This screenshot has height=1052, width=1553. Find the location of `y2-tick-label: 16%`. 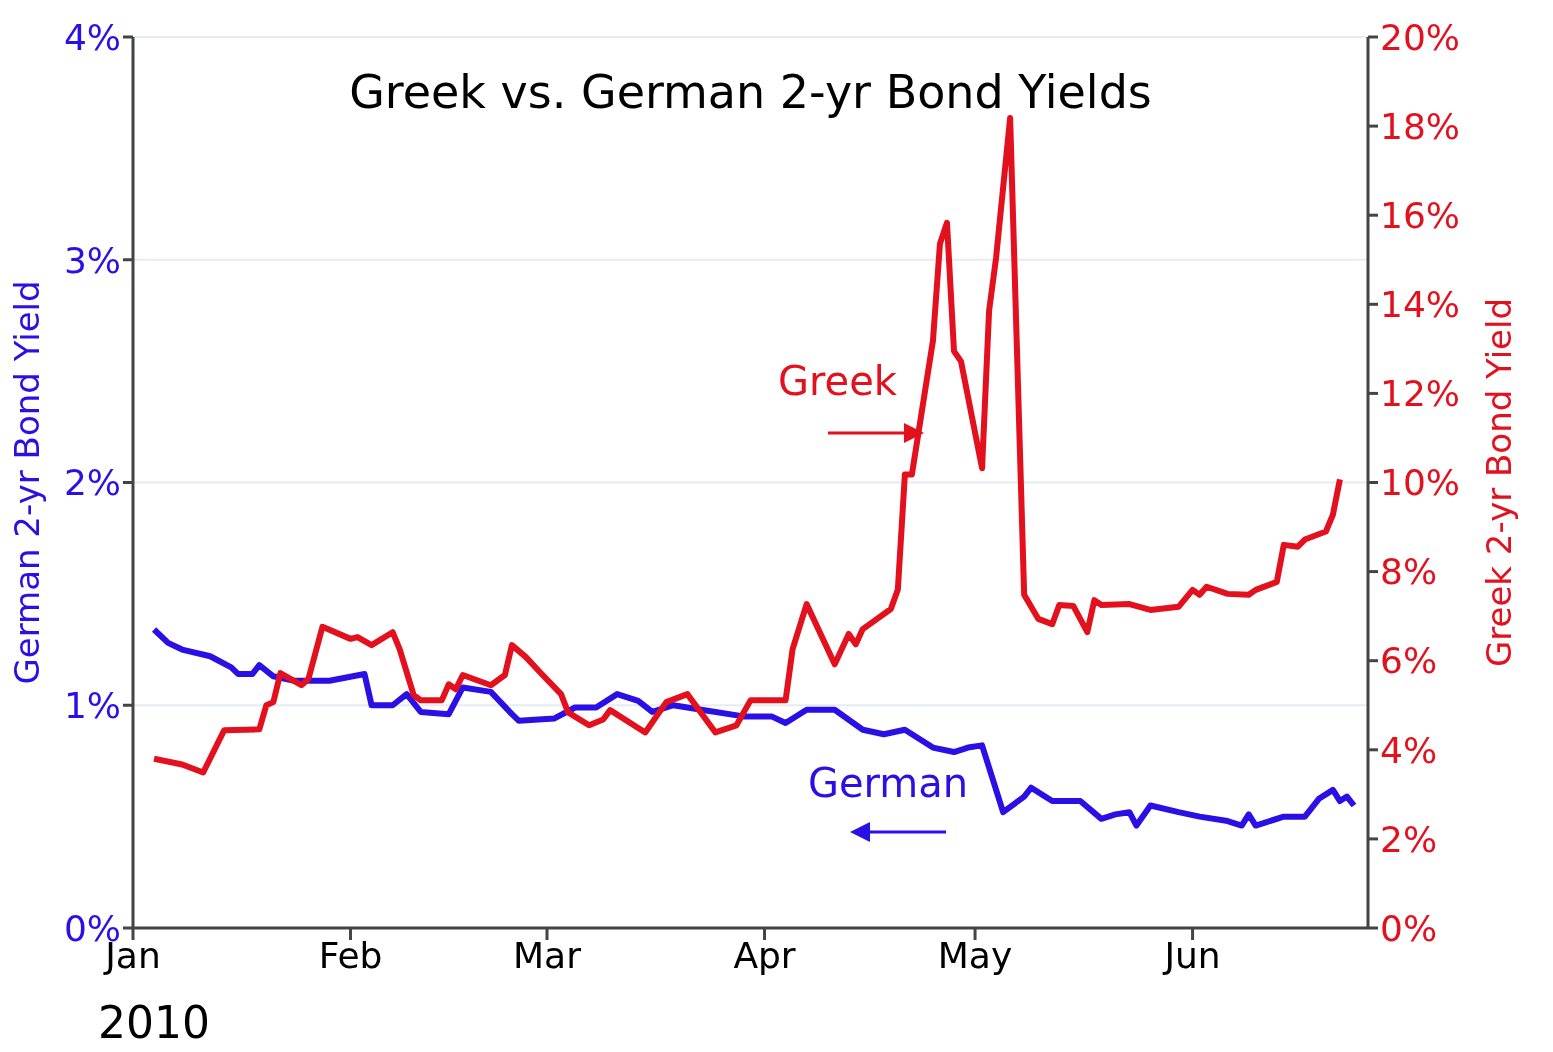

y2-tick-label: 16% is located at coordinates (1420, 215).